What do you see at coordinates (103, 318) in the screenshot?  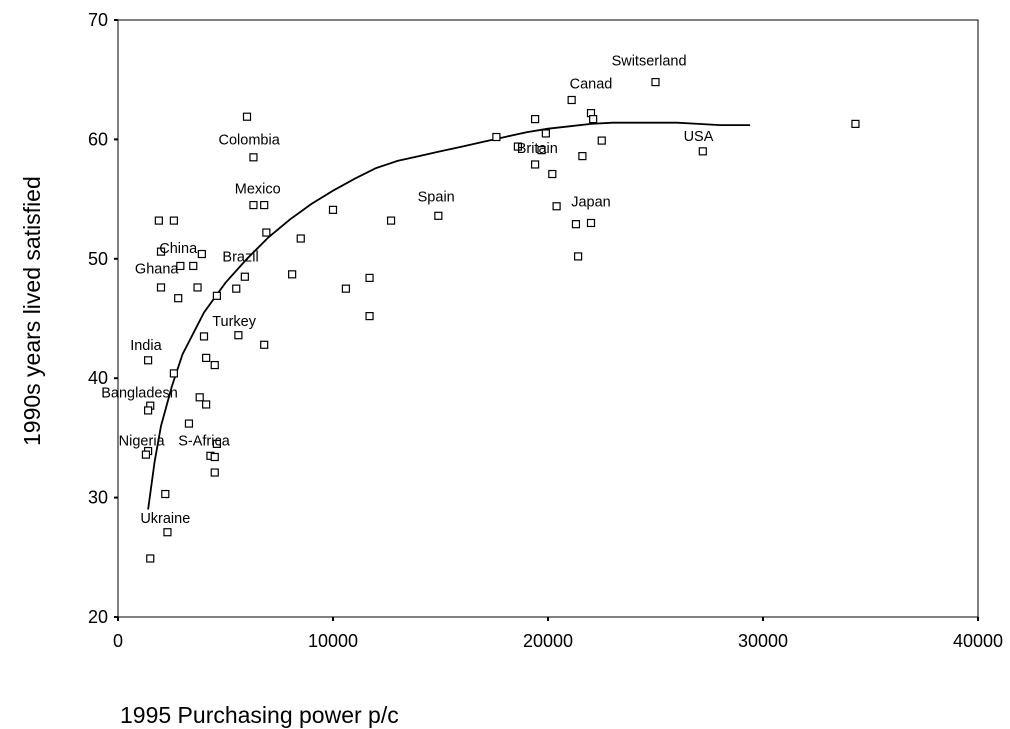 I see `y-axis-ticks: 20 30 40 50 60 70` at bounding box center [103, 318].